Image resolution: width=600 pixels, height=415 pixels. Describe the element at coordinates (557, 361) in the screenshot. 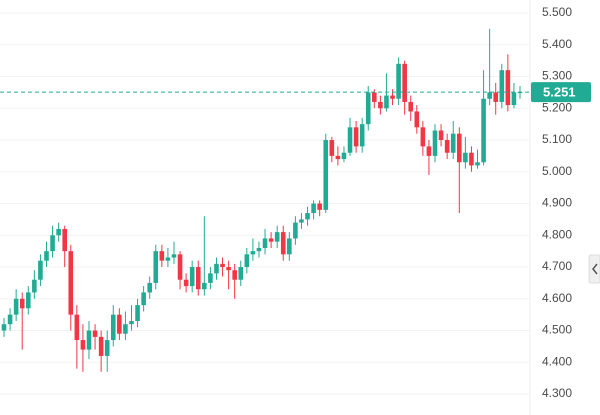

I see `y-tick-label: 4.400` at that location.